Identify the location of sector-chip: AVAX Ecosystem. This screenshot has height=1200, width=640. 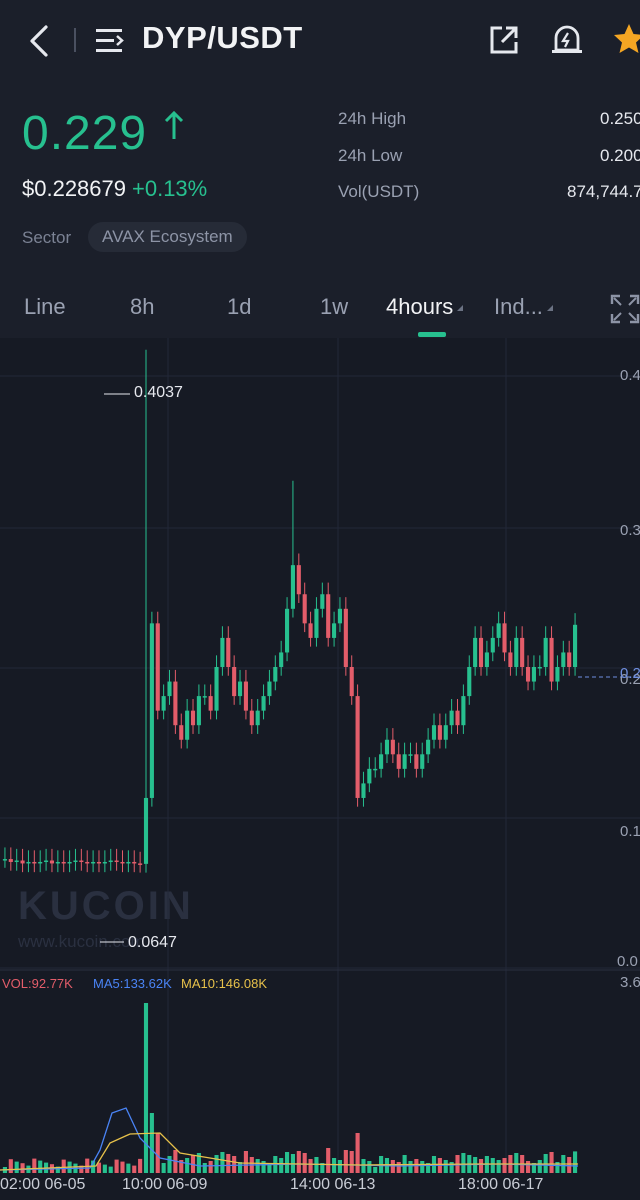
(167, 237).